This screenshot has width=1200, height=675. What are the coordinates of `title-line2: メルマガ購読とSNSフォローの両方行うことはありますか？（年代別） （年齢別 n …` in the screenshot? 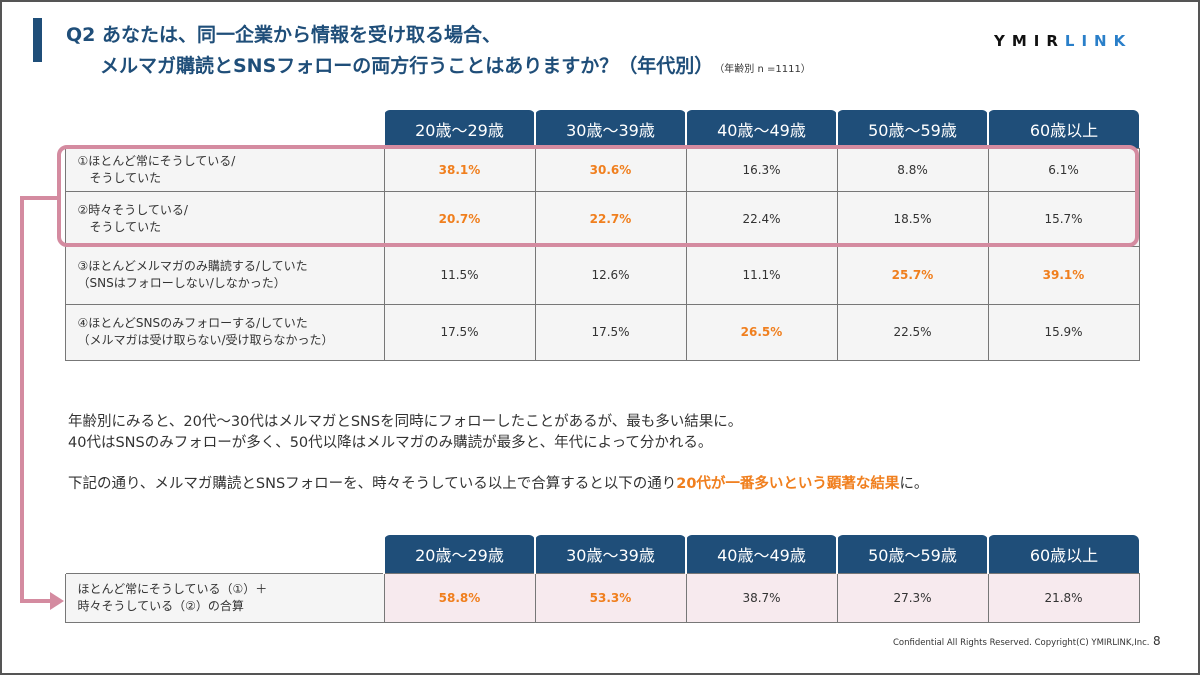 It's located at (455, 64).